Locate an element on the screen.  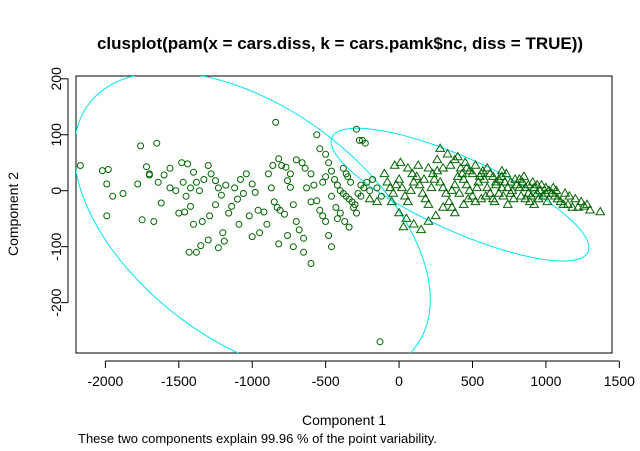
x-tick-label: 1000 is located at coordinates (545, 381).